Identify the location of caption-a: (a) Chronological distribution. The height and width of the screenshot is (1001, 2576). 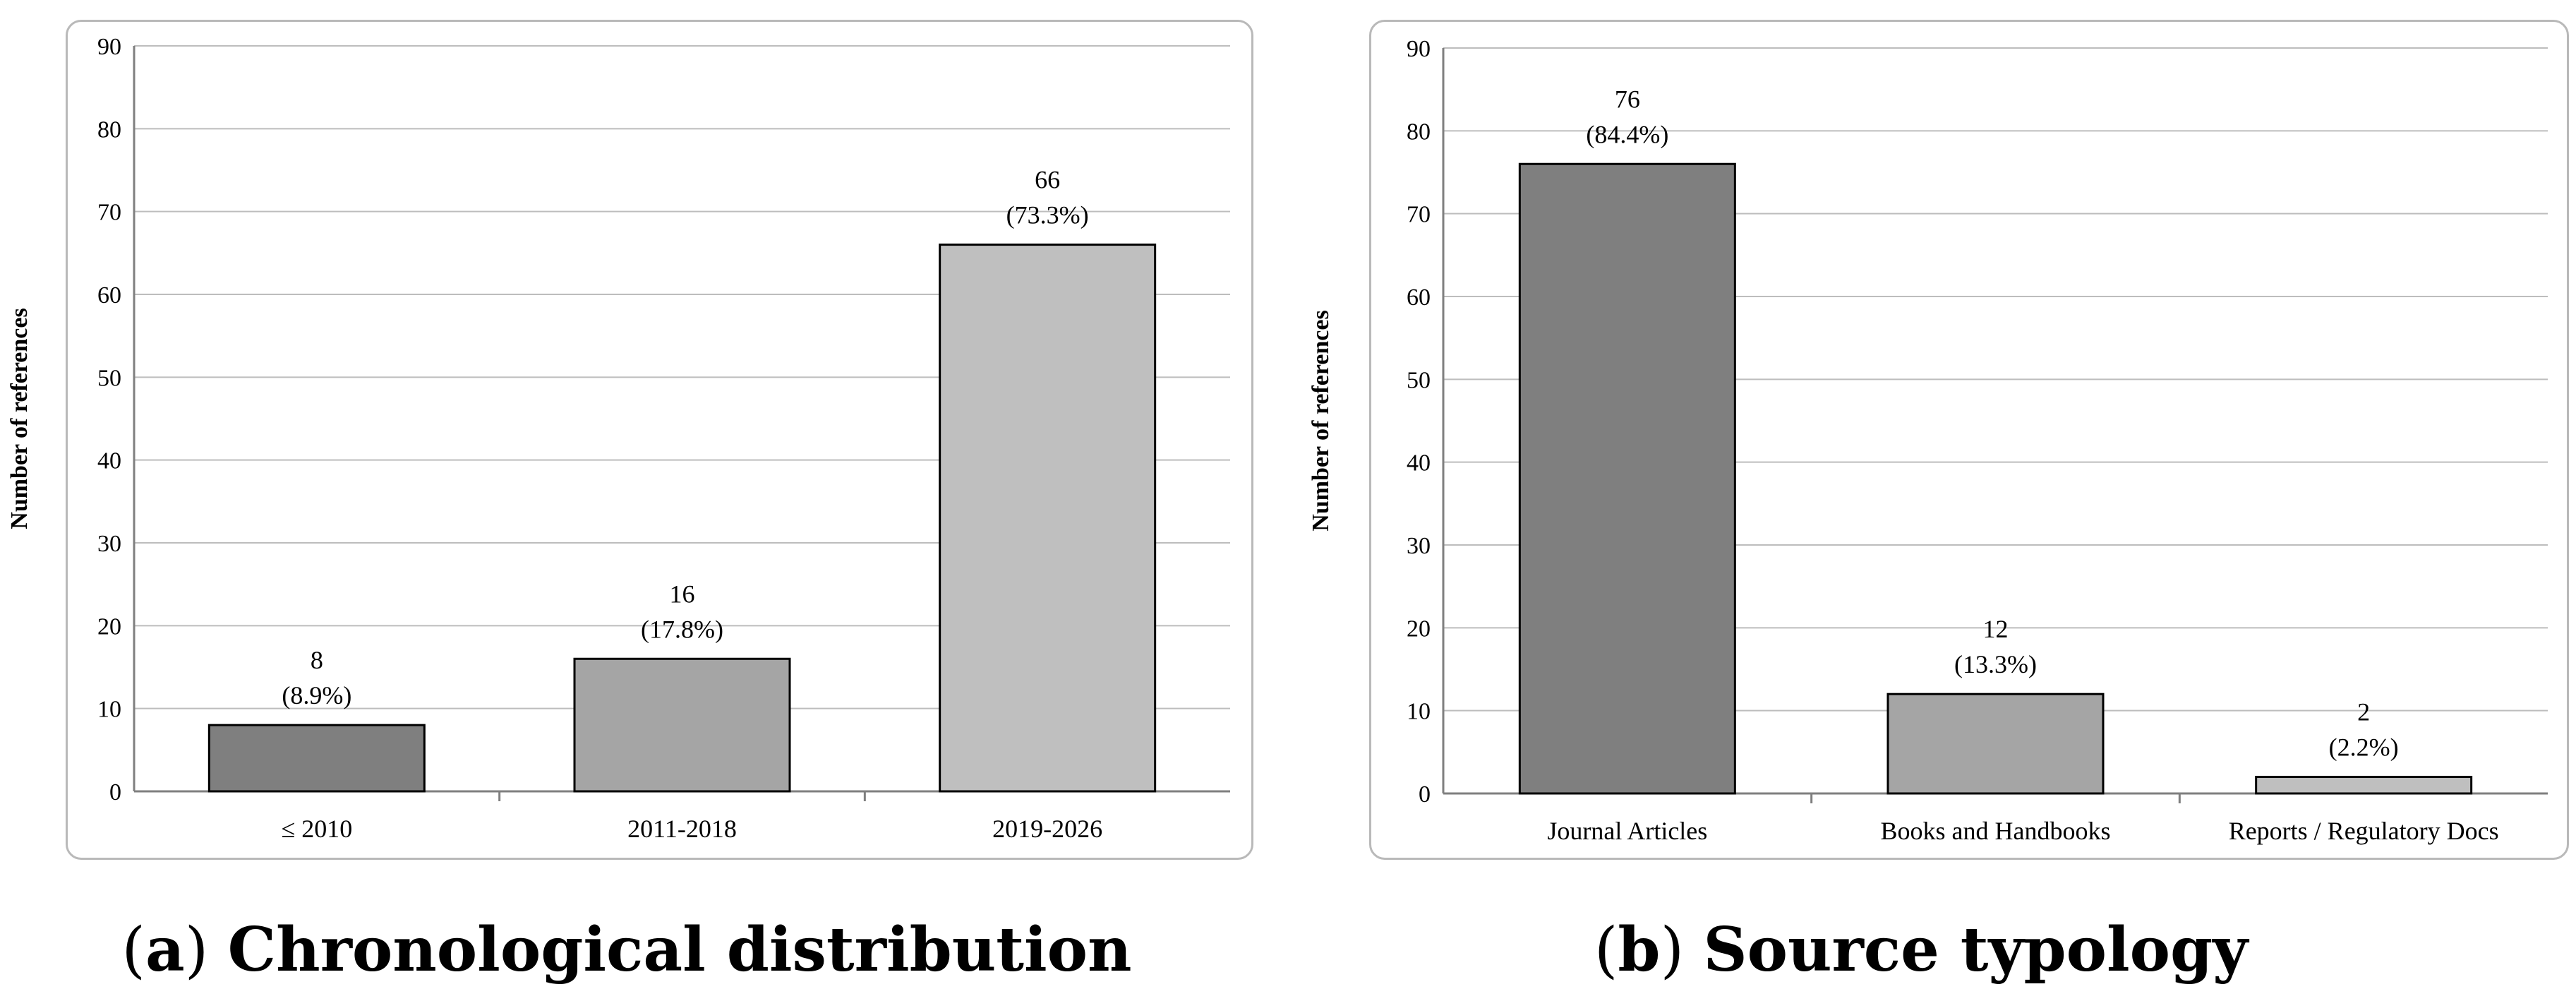
(626, 949).